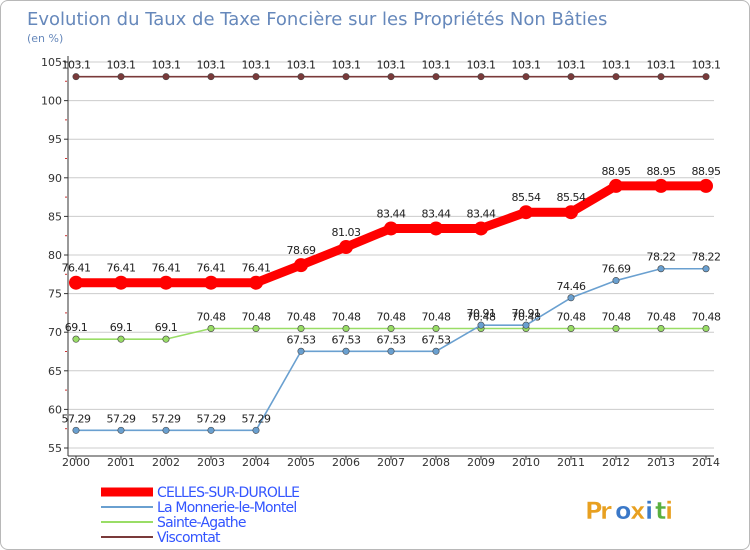 Image resolution: width=750 pixels, height=550 pixels. Describe the element at coordinates (594, 511) in the screenshot. I see `logo-letter: P` at that location.